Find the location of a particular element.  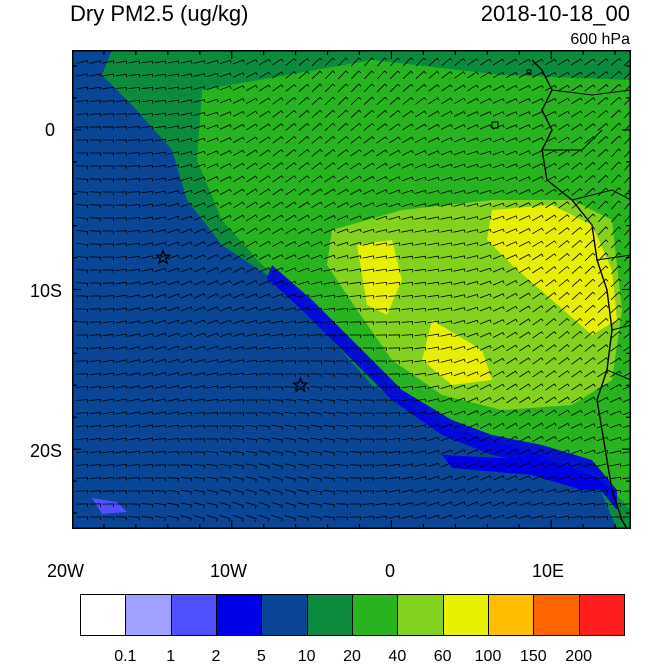

y-tick-label: 20S is located at coordinates (46, 451).